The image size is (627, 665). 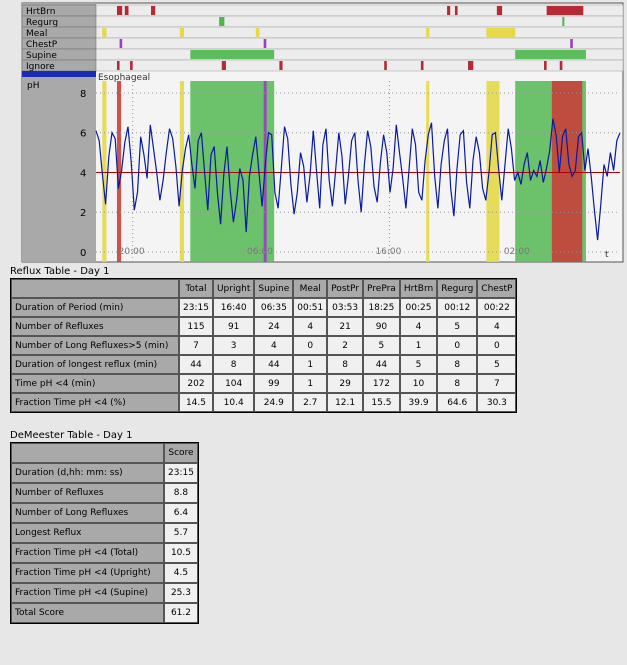 I want to click on demeester-score-cell: 6.4, so click(x=181, y=513).